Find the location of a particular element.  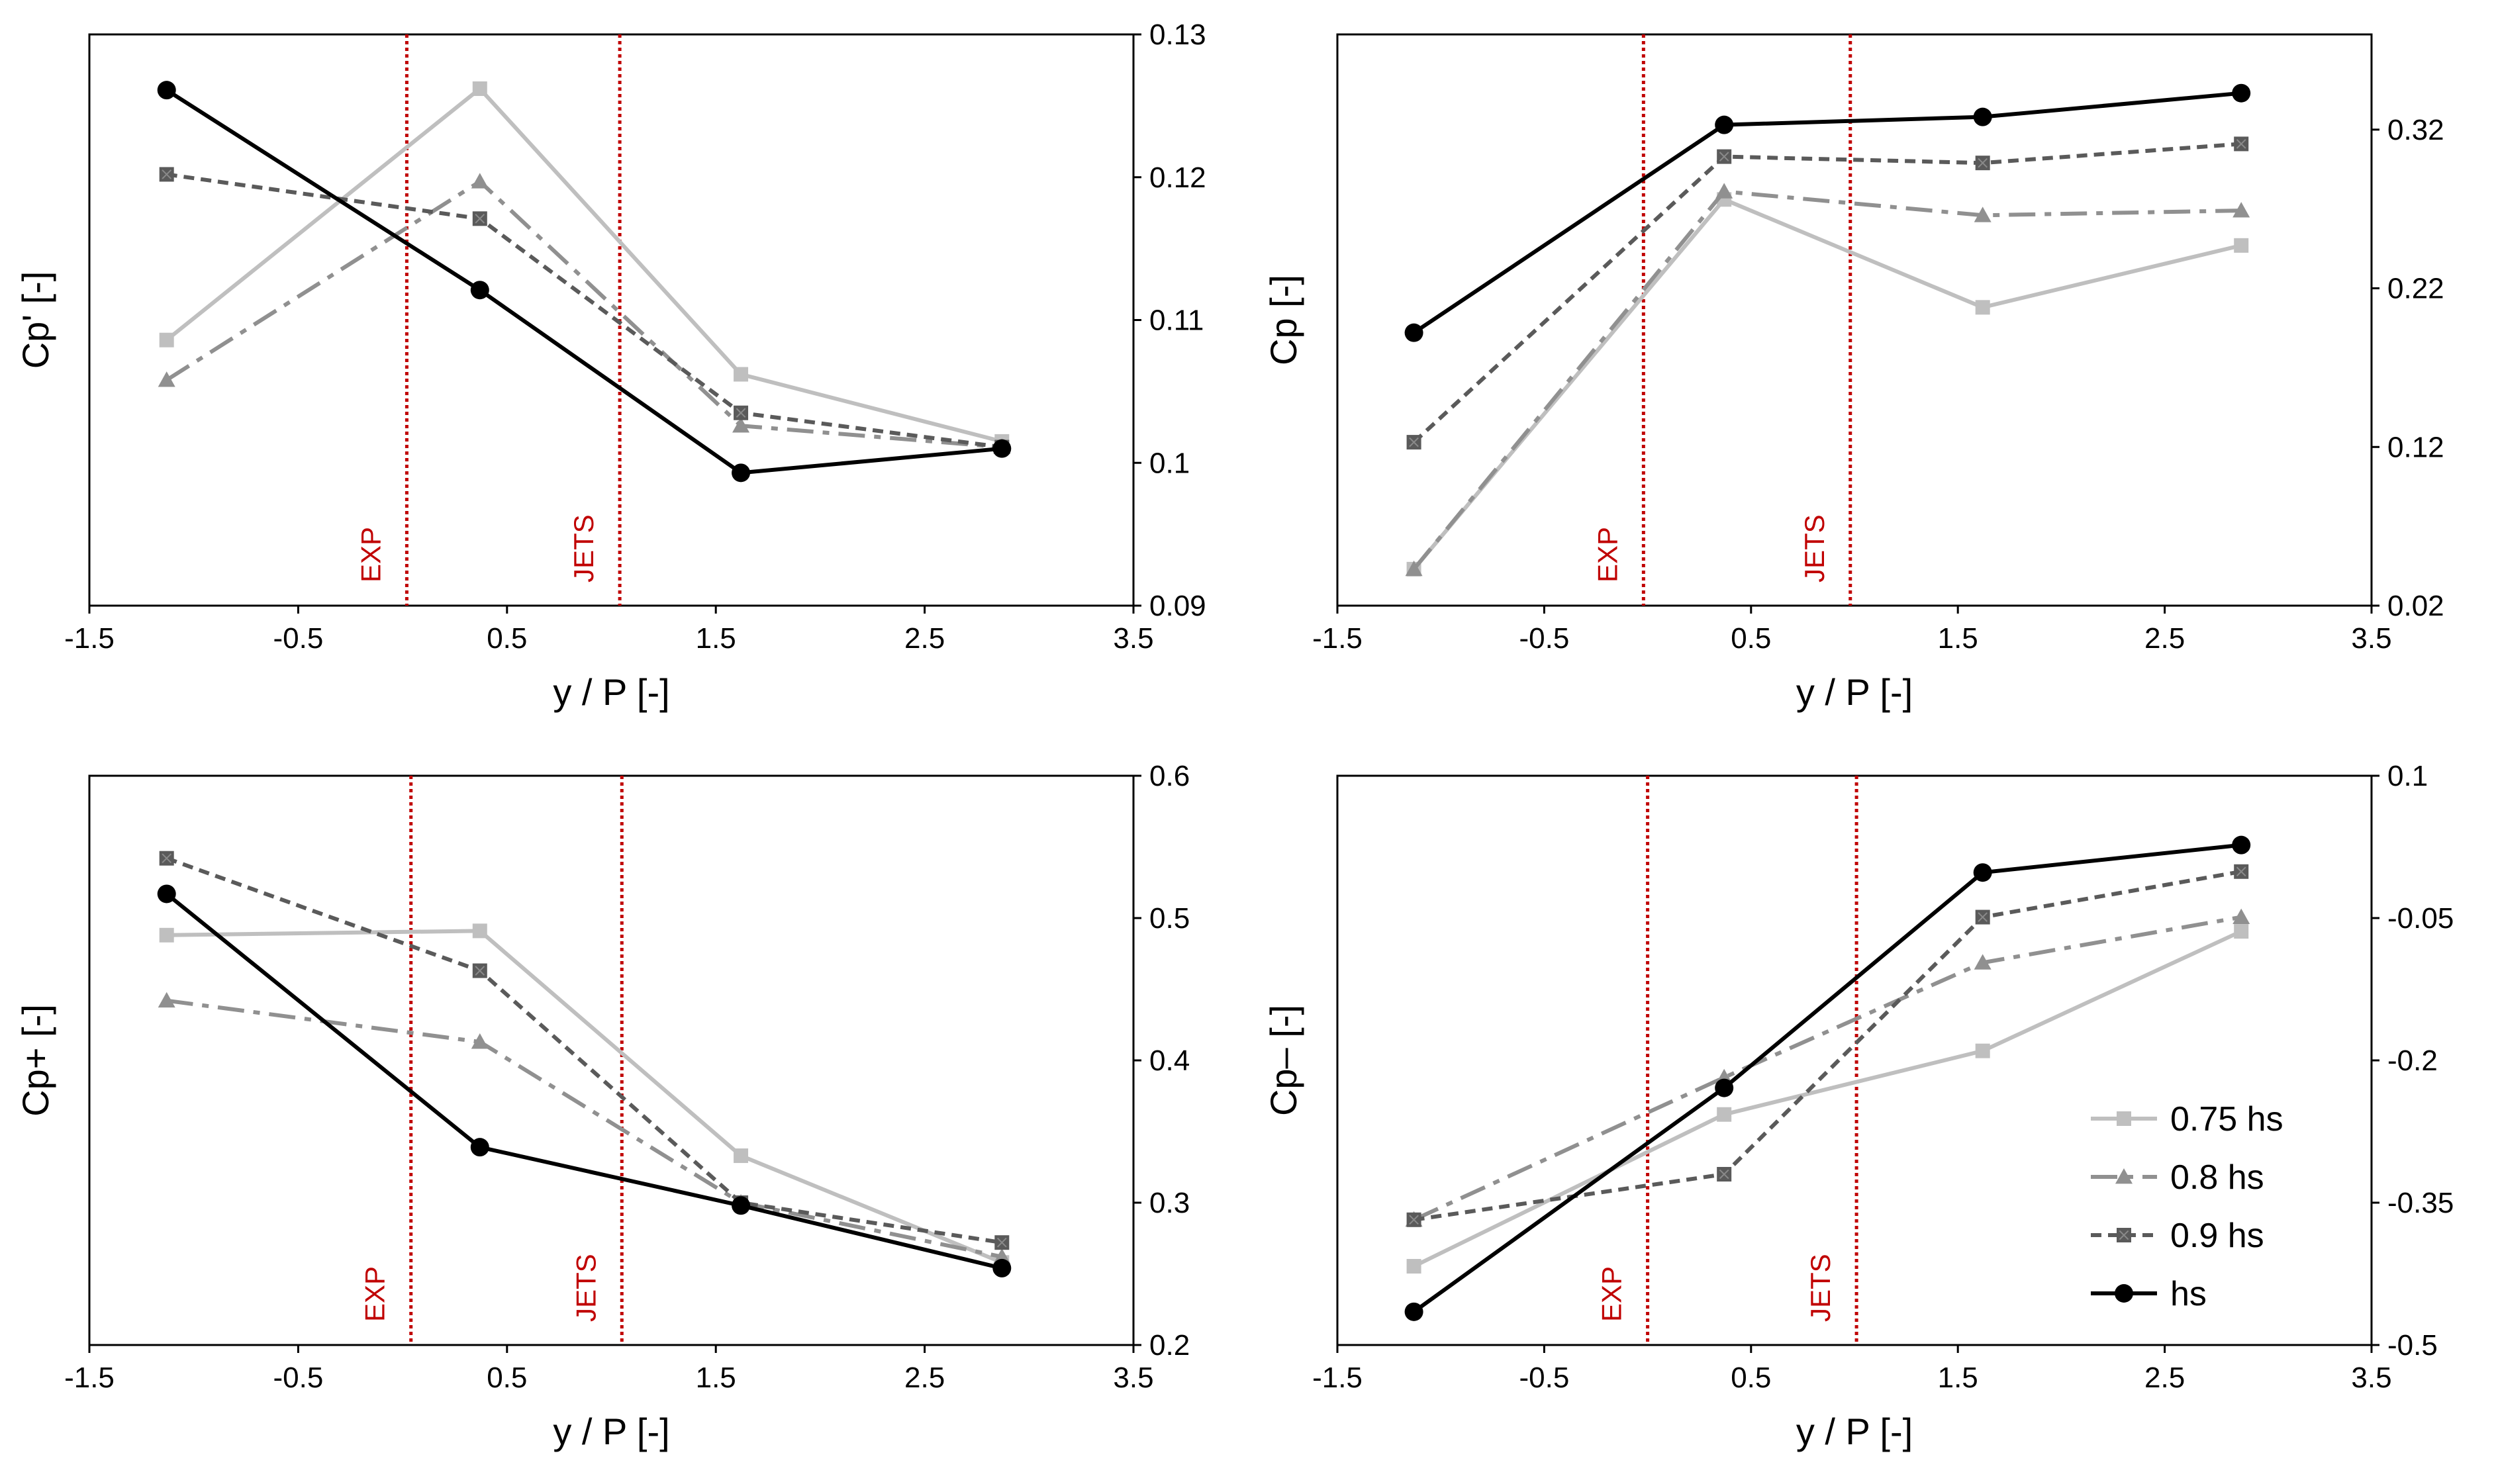

panel-bottom-left-xtick-label: -0.5 is located at coordinates (298, 1378).